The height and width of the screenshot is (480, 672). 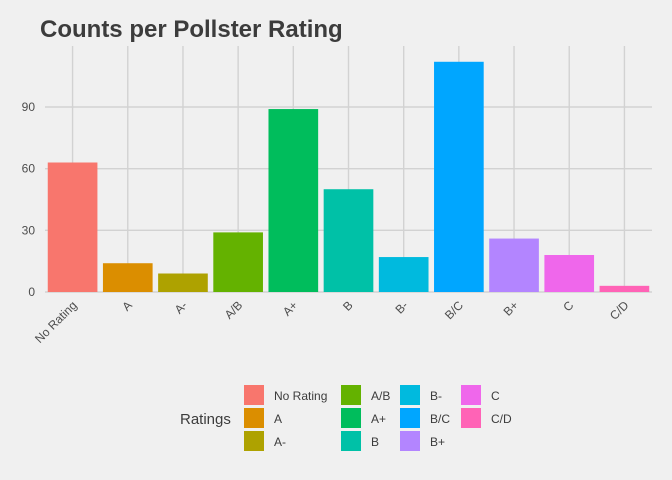 What do you see at coordinates (348, 306) in the screenshot?
I see `x-tick-label: B` at bounding box center [348, 306].